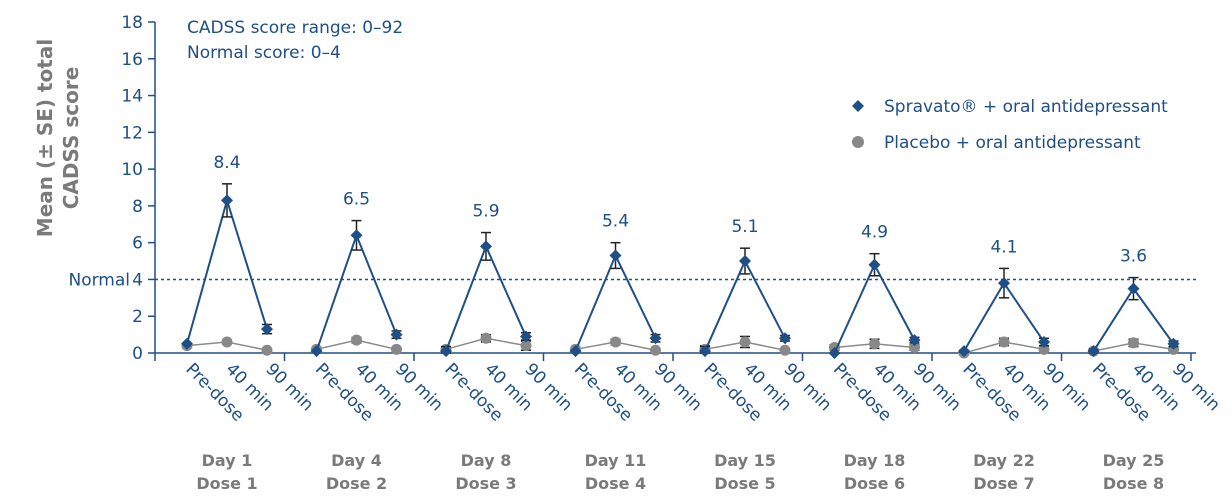 This screenshot has width=1232, height=498. I want to click on group-day-label: Day 22, so click(1004, 460).